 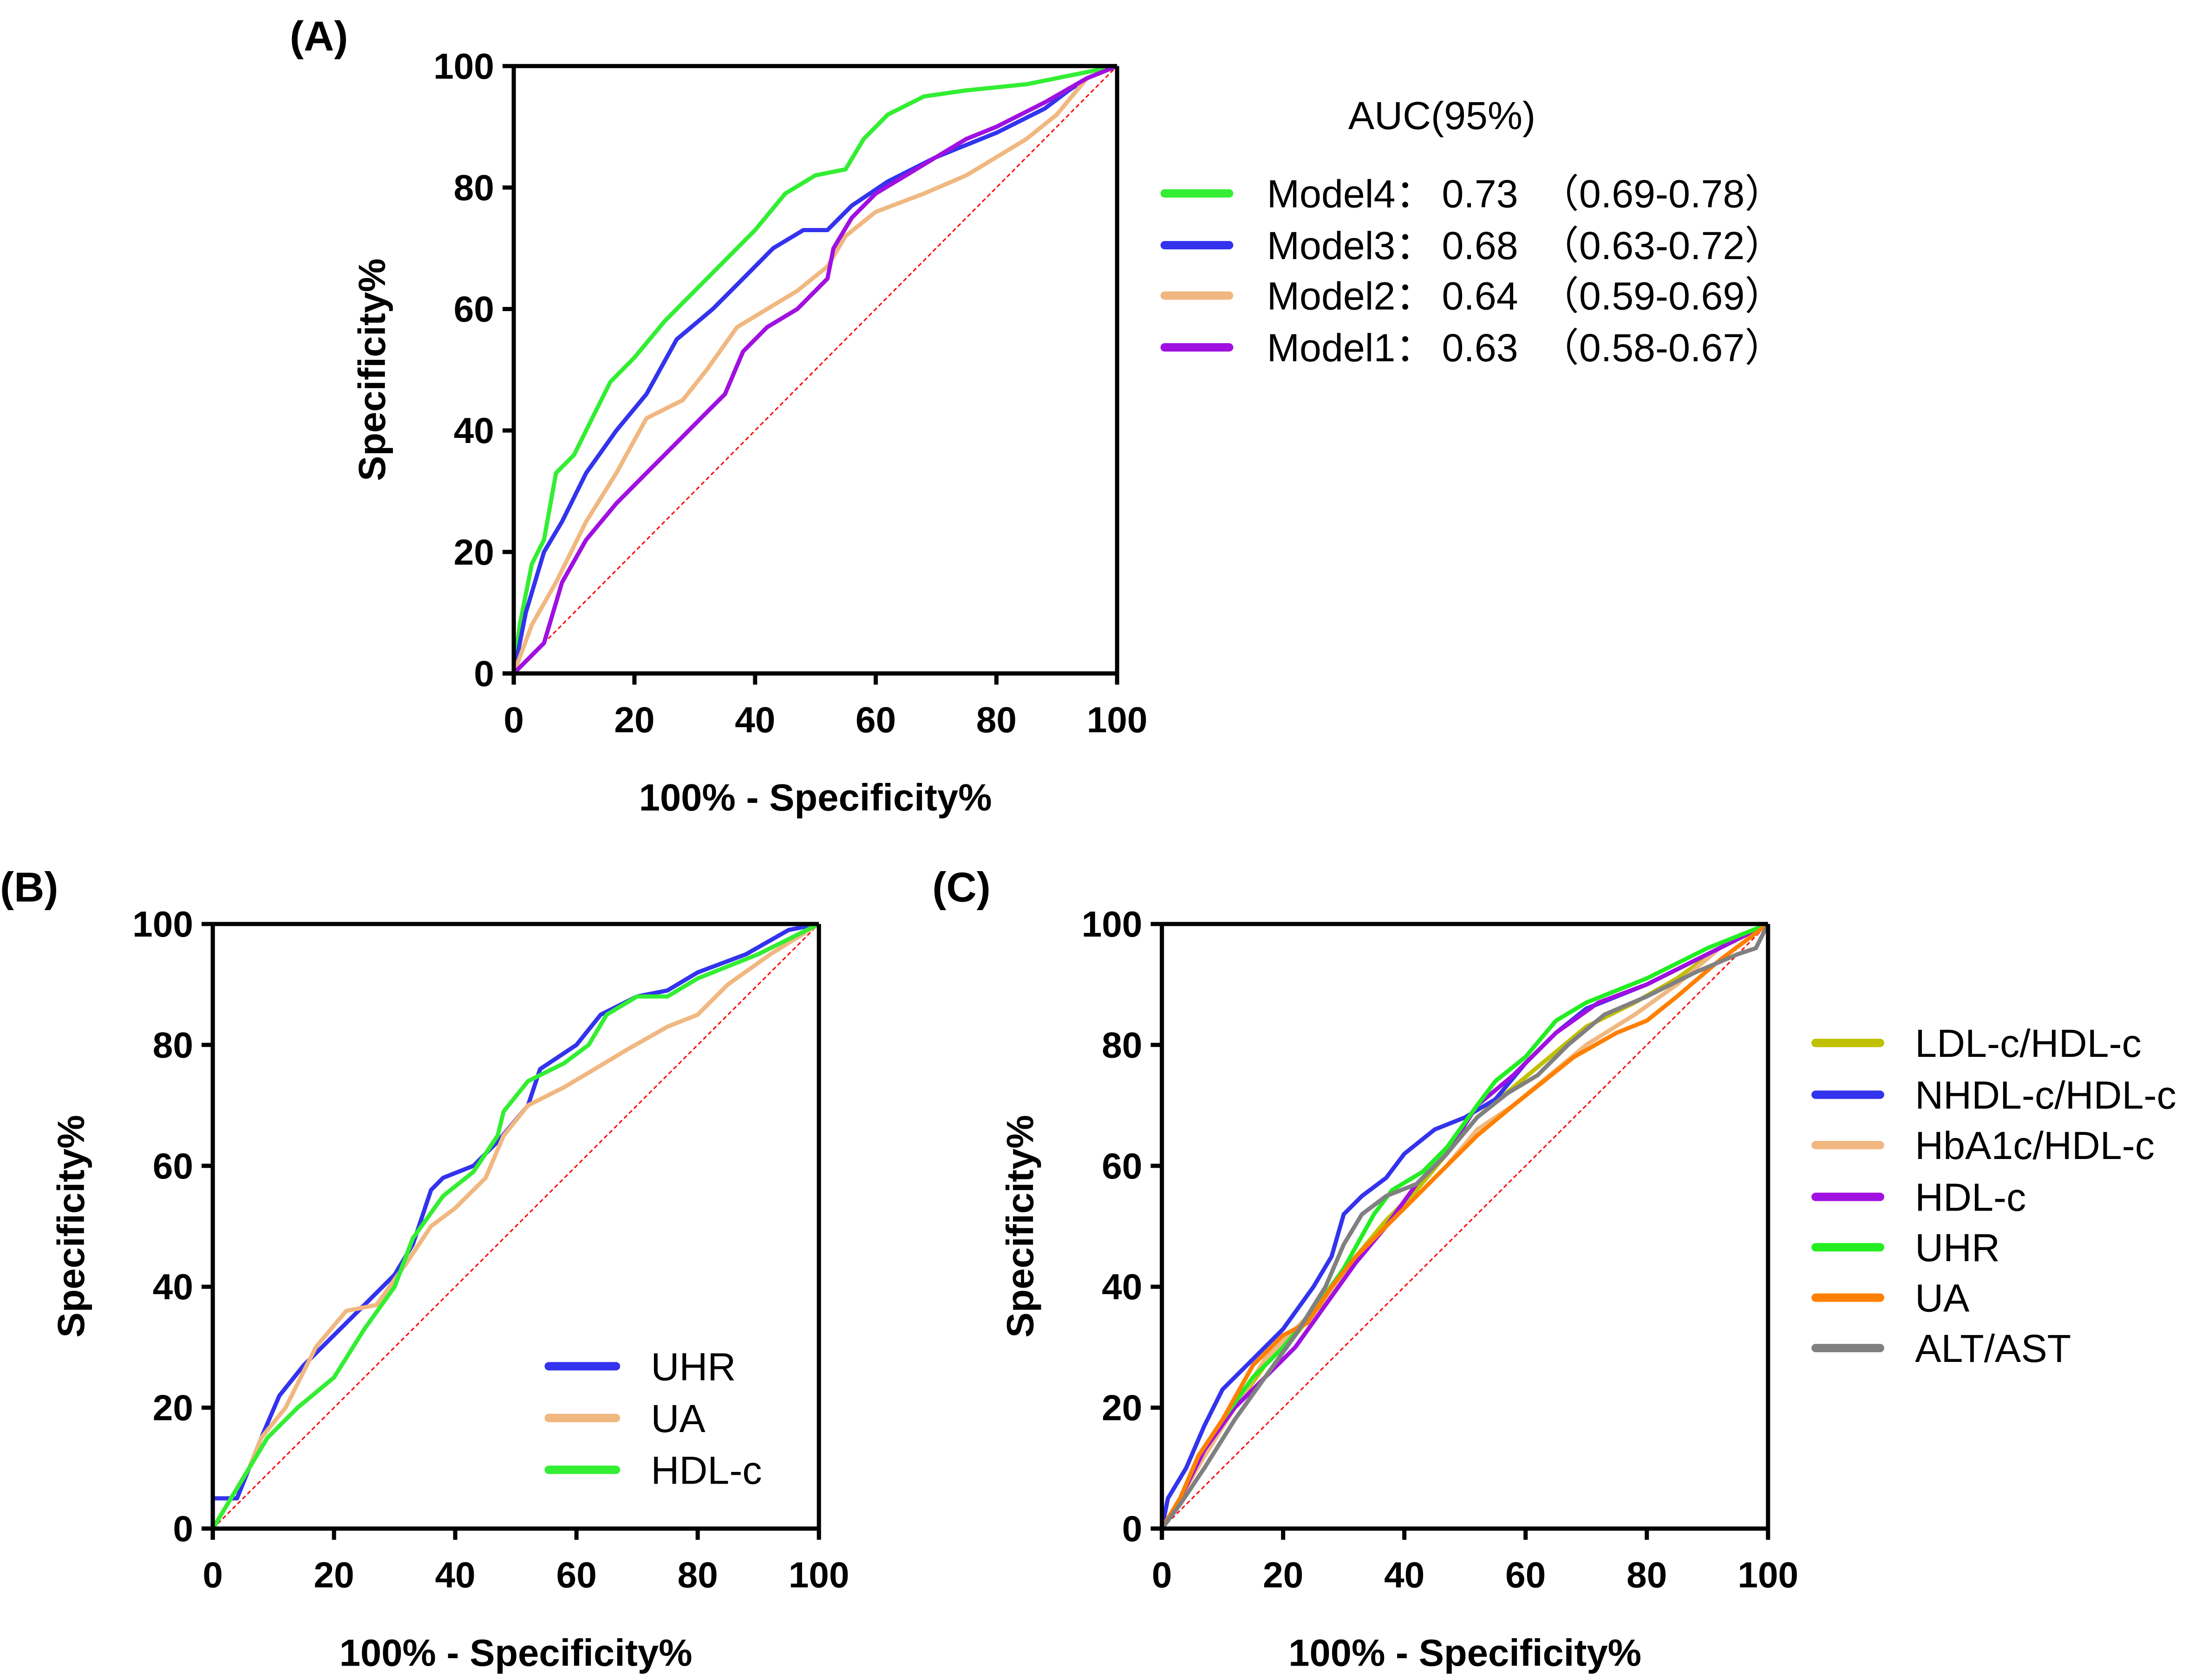 I want to click on legend-item: NHDL-c/HDL-c, so click(x=1994, y=1095).